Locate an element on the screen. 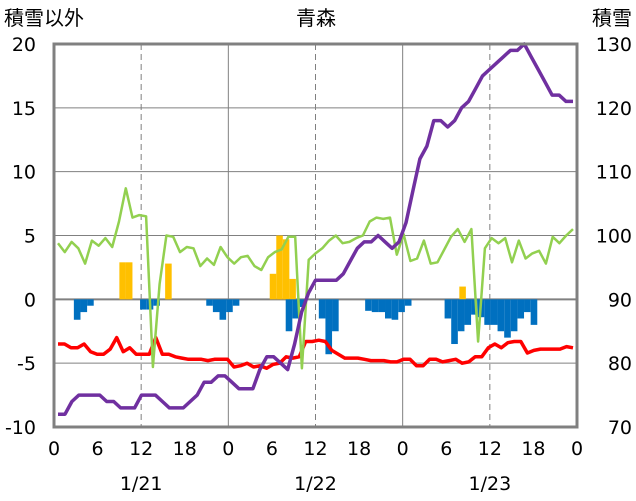 The height and width of the screenshot is (501, 636). y-right-tick-label: 130 is located at coordinates (614, 45).